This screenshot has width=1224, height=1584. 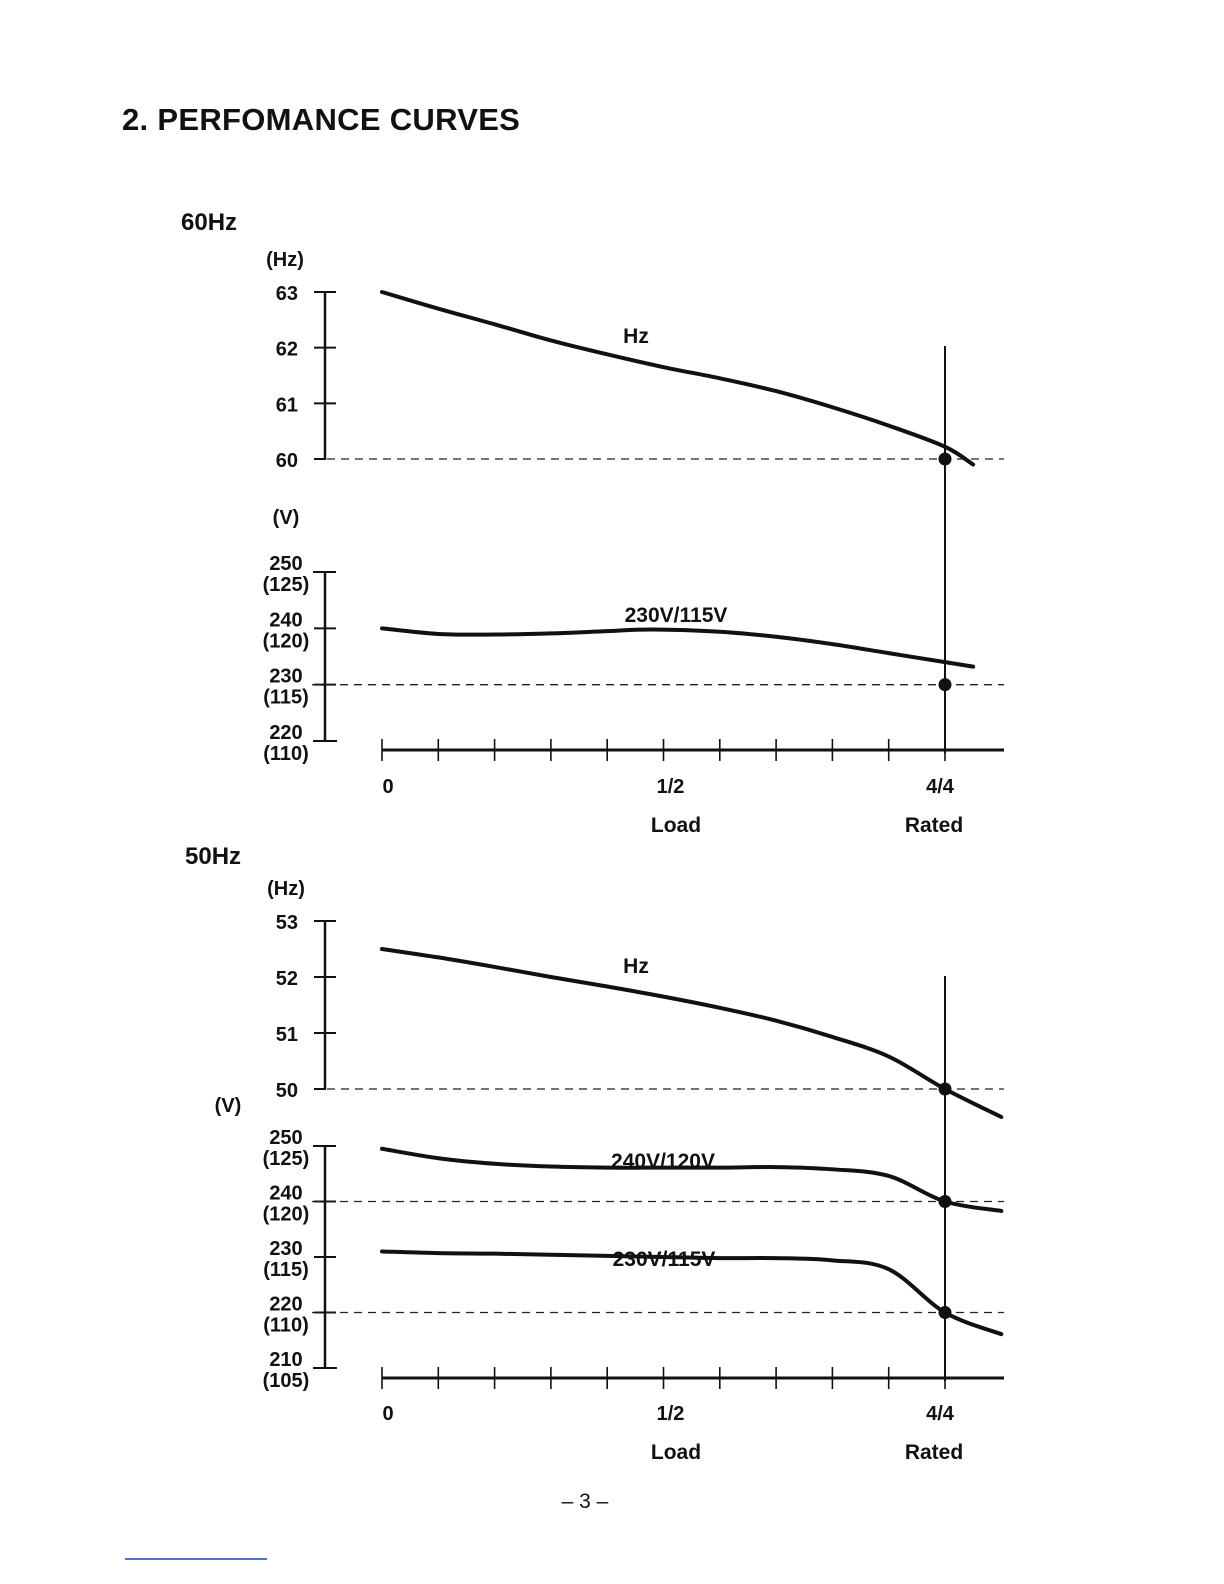 I want to click on hz-tick-label: 51, so click(x=287, y=1035).